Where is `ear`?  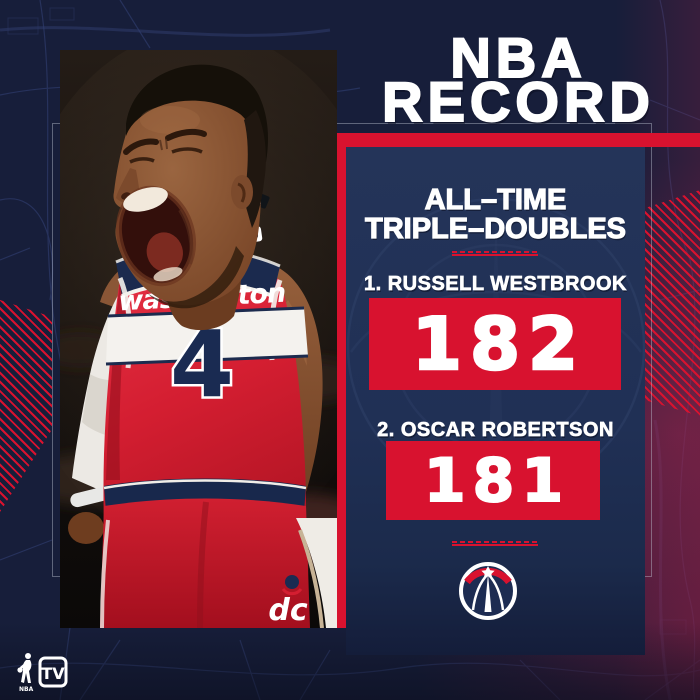
ear is located at coordinates (242, 192).